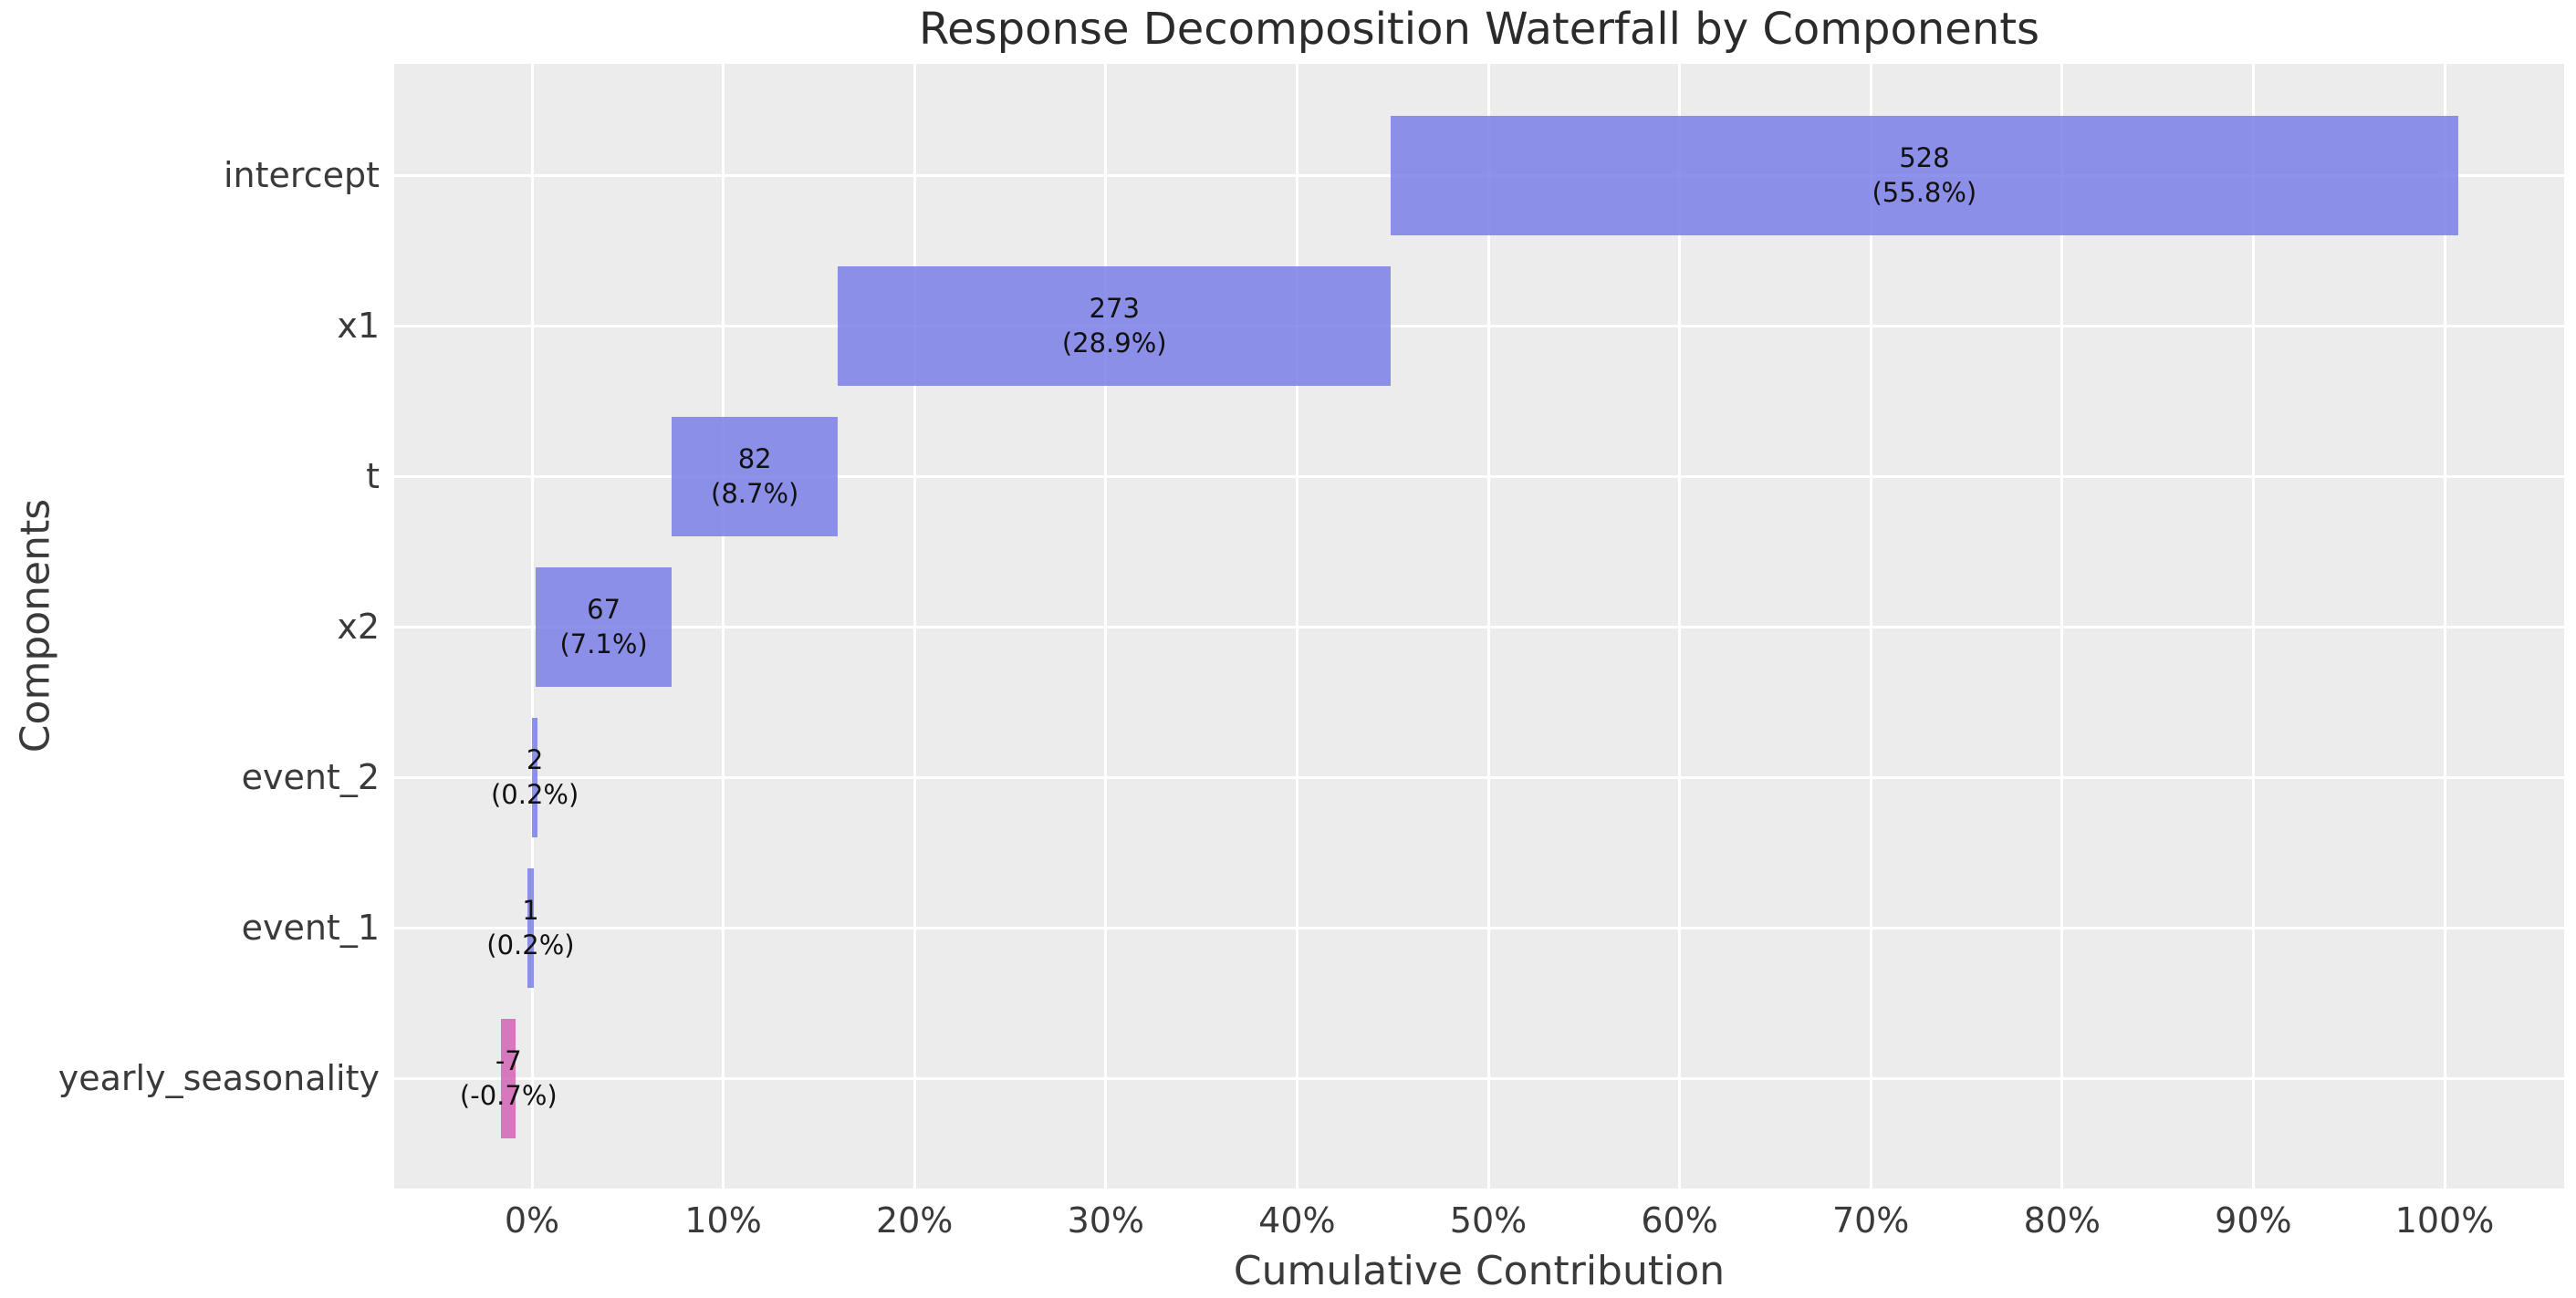 Image resolution: width=2576 pixels, height=1298 pixels. What do you see at coordinates (1679, 1220) in the screenshot?
I see `x-tick-label: 60%` at bounding box center [1679, 1220].